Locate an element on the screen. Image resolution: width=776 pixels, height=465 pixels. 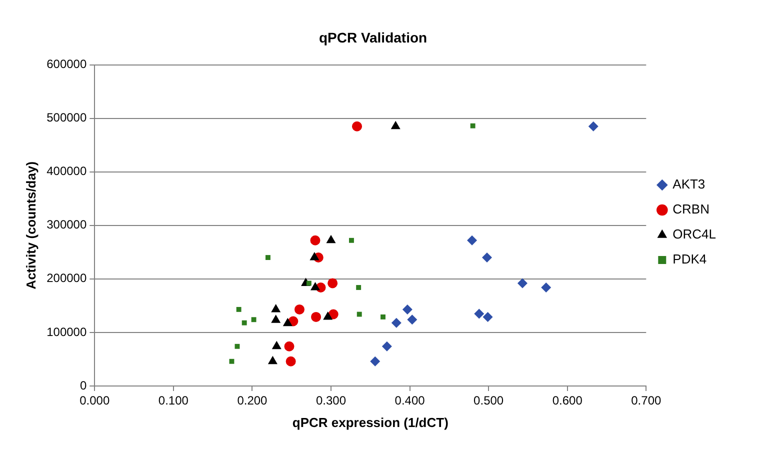
y-tick-label: 300000 is located at coordinates (66, 225).